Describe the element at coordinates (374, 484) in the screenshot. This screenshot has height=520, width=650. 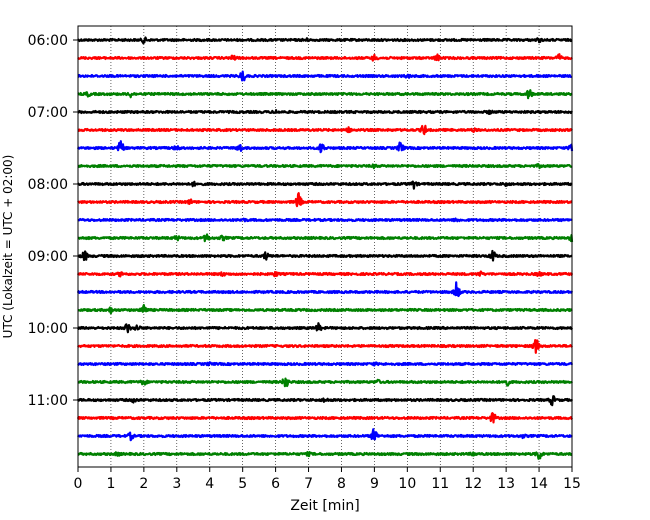
I see `x-tick-label: 9` at that location.